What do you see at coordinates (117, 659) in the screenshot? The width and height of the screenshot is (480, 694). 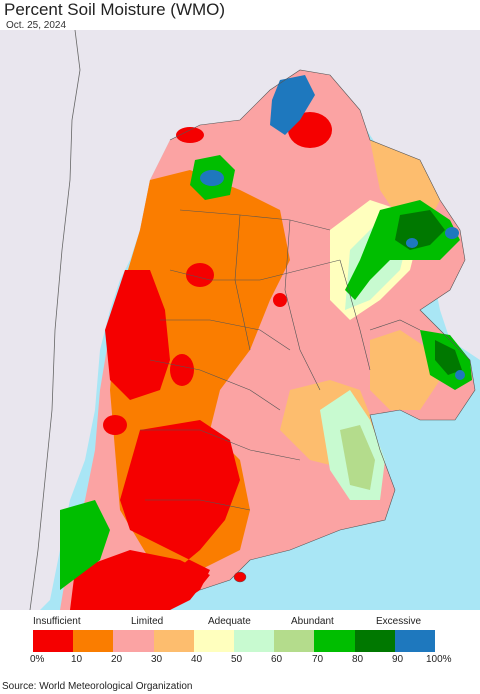 I see `legend-tick-20: 20` at bounding box center [117, 659].